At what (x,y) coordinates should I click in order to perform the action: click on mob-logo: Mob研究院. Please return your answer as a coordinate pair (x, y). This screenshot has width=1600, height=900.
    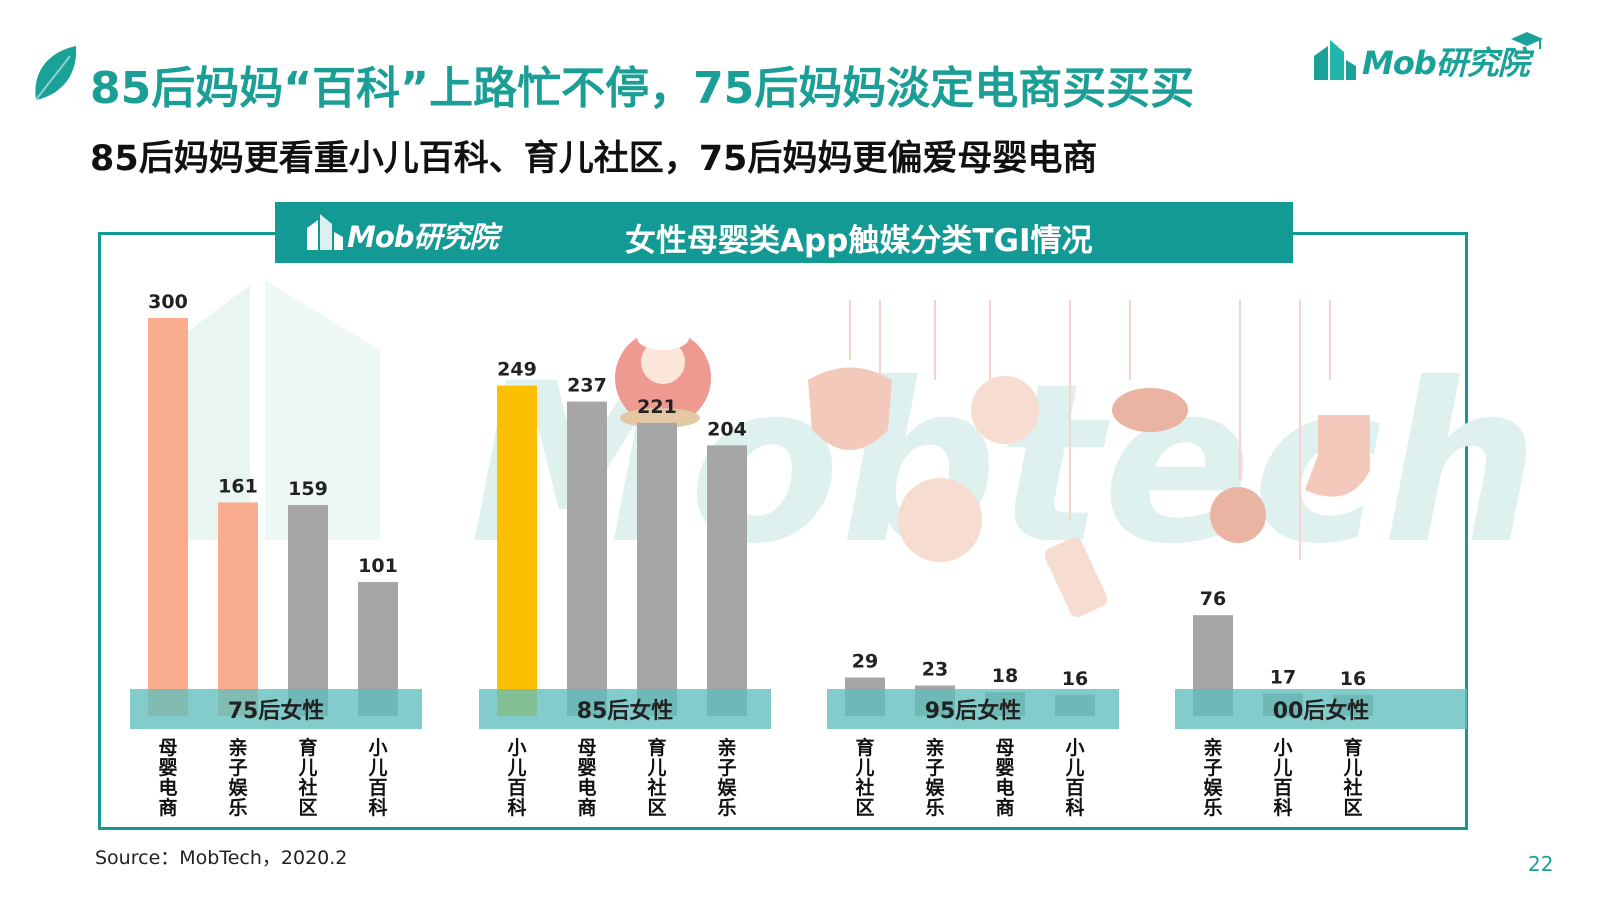
    Looking at the image, I should click on (1430, 60).